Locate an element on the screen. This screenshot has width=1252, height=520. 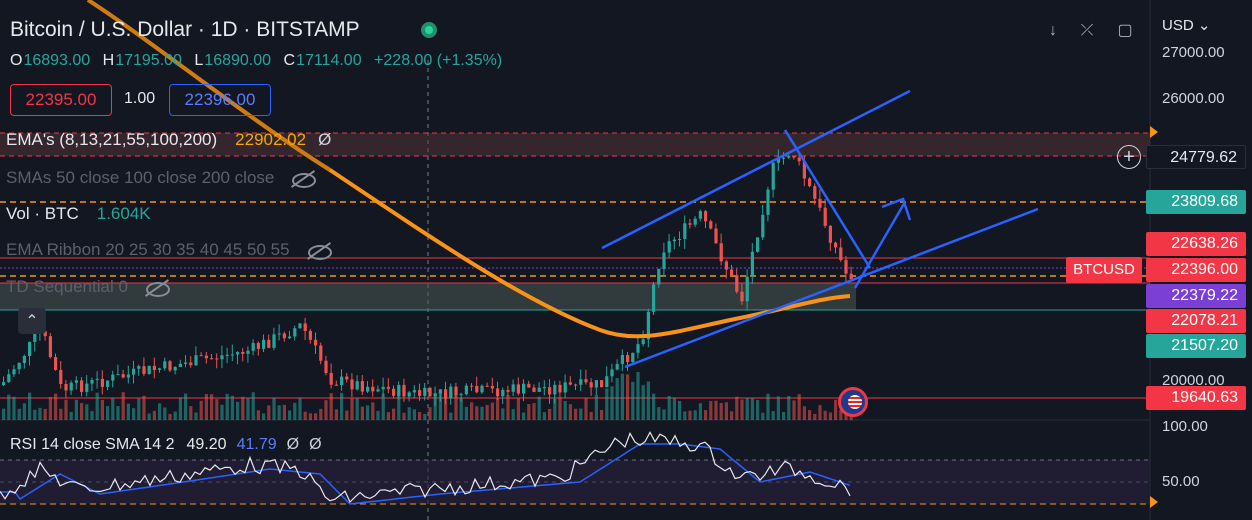
legend-volume: Vol · BTC 1.604K is located at coordinates (78, 214).